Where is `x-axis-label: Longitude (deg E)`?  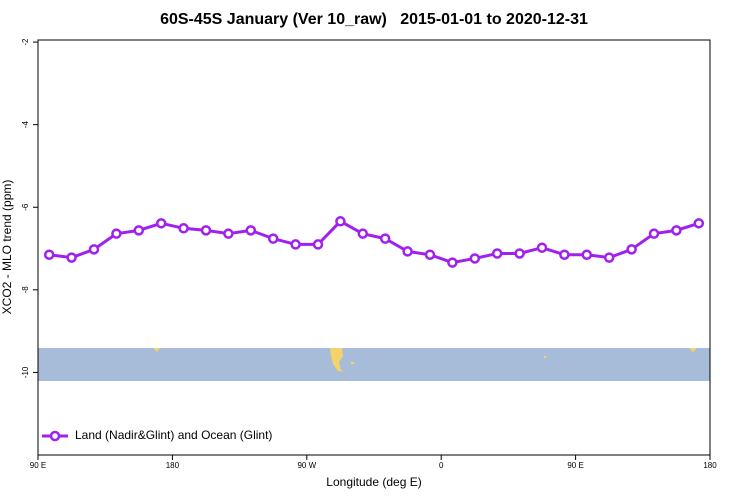
x-axis-label: Longitude (deg E) is located at coordinates (373, 482).